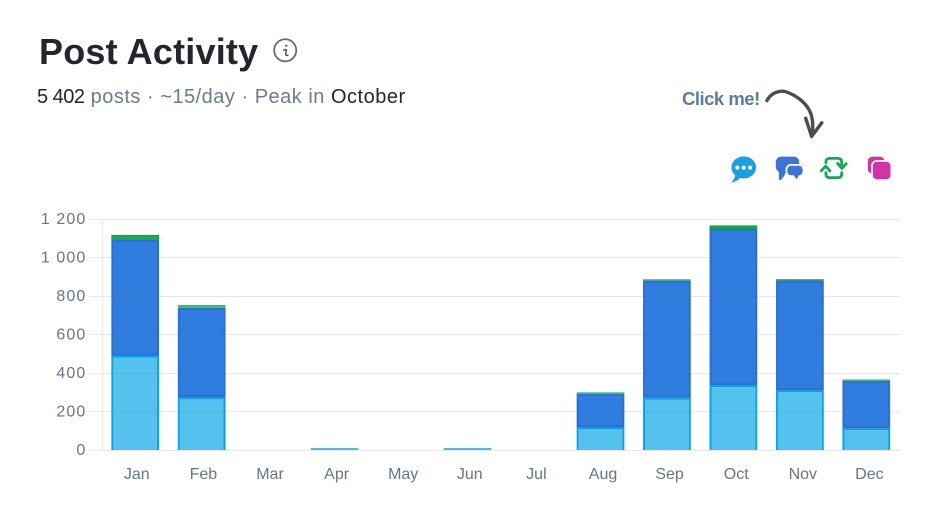  What do you see at coordinates (71, 335) in the screenshot?
I see `svg-text: 600` at bounding box center [71, 335].